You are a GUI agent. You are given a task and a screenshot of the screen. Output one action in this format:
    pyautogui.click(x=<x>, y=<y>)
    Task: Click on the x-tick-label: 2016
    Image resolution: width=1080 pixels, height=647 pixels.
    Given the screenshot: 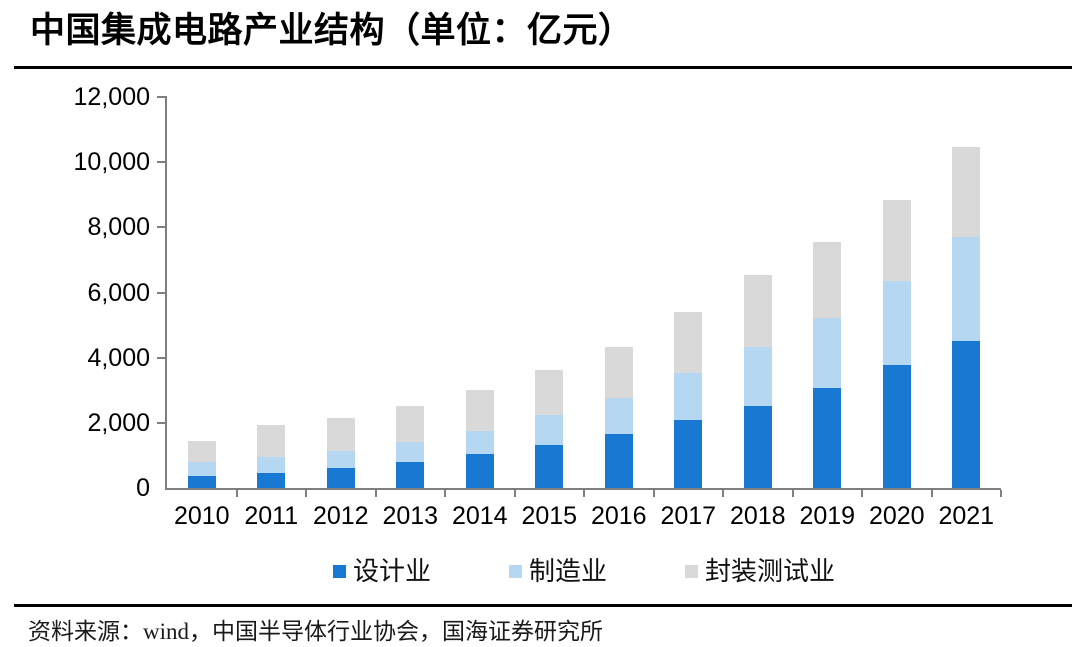 What is the action you would take?
    pyautogui.click(x=618, y=516)
    